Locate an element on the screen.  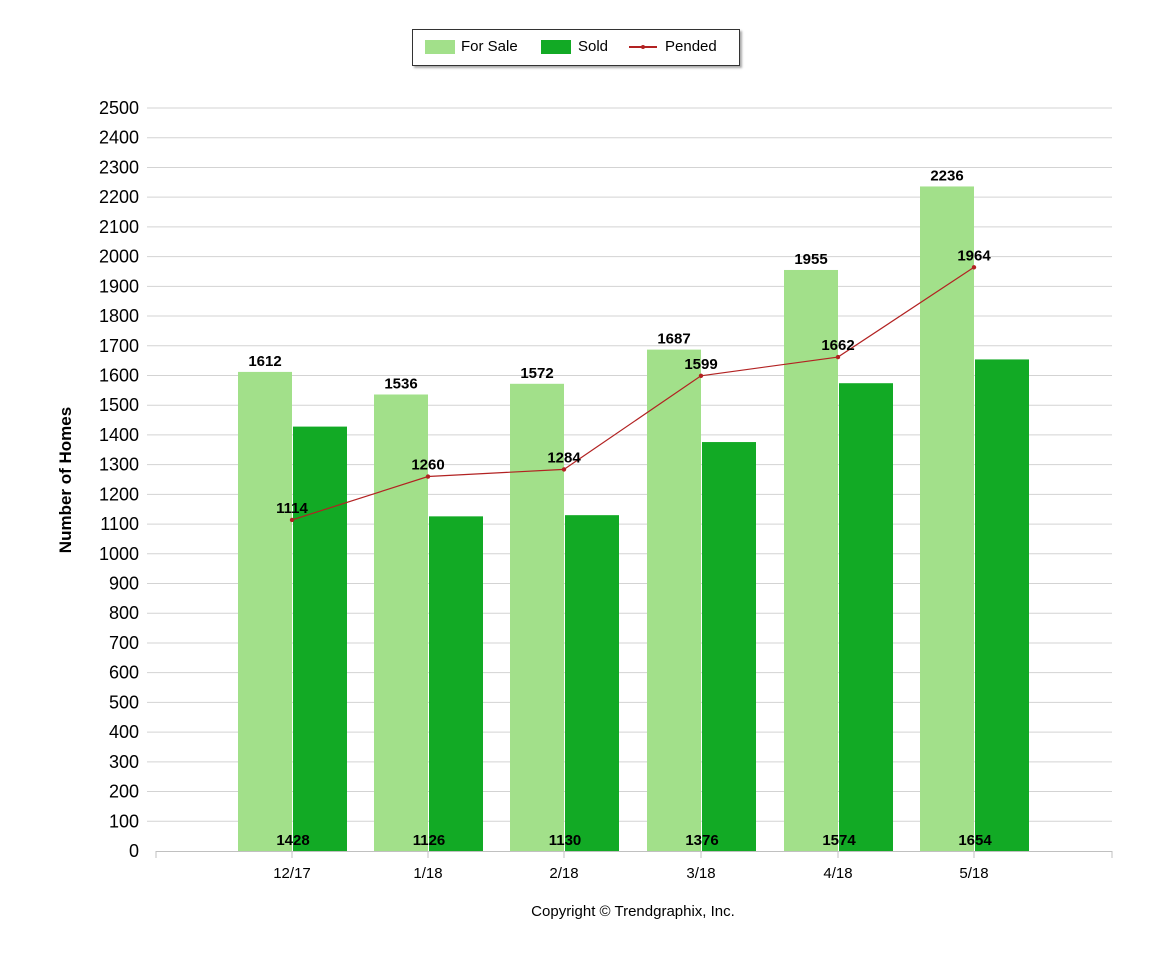
y-tick-label: 2100 is located at coordinates (119, 227).